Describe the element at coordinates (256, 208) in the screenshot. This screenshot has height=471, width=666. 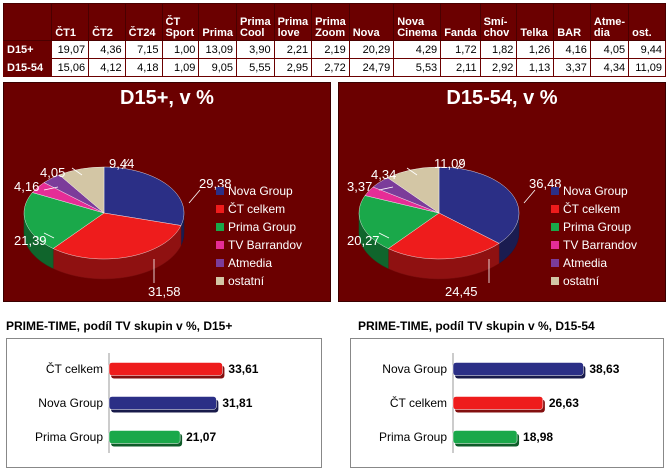
I see `legend-label: ČT celkem` at that location.